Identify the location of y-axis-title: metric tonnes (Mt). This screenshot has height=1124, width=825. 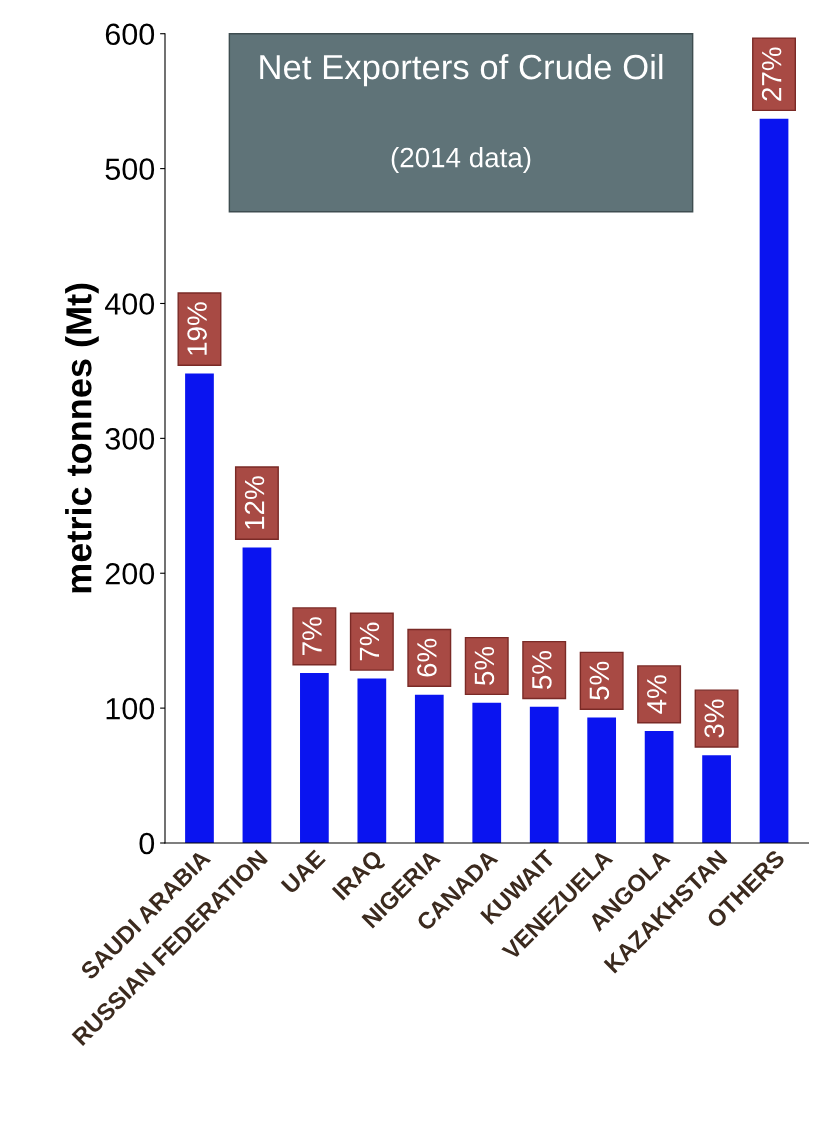
(82, 438).